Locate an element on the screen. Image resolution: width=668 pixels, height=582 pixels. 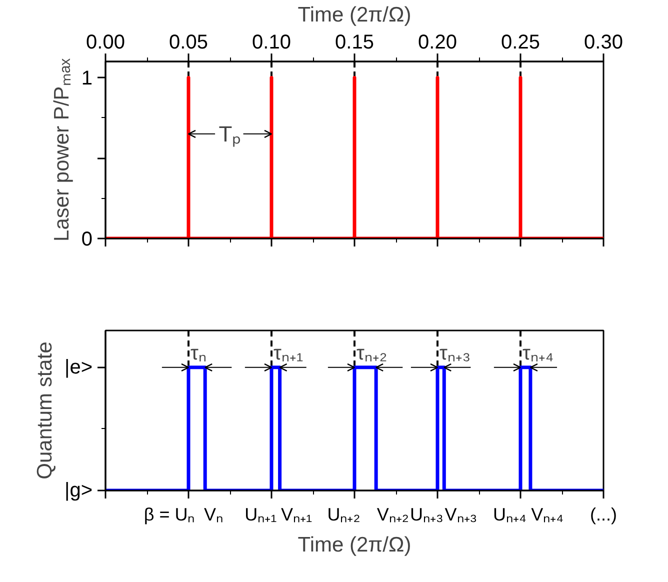
annotation: Vₙ₊₁ is located at coordinates (296, 514).